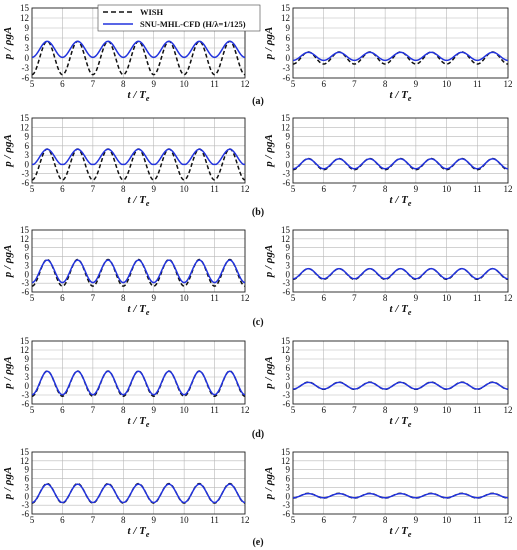 Image resolution: width=517 pixels, height=550 pixels. What do you see at coordinates (179, 18) in the screenshot?
I see `legend-box` at bounding box center [179, 18].